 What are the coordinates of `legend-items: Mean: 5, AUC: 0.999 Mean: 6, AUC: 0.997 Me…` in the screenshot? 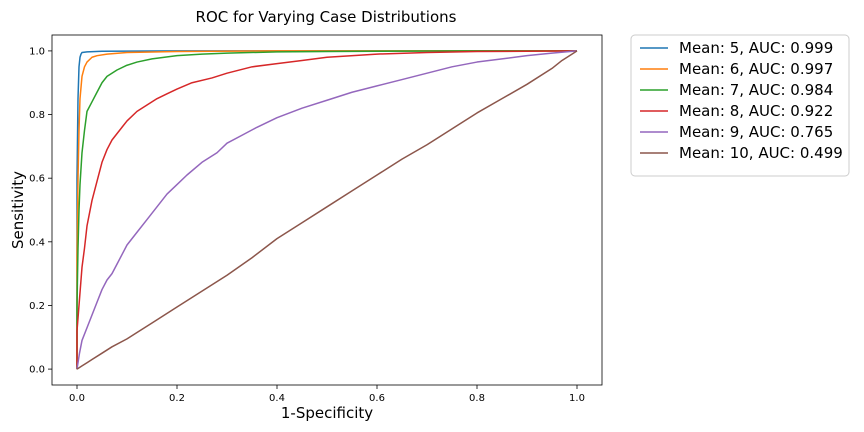 It's located at (741, 100).